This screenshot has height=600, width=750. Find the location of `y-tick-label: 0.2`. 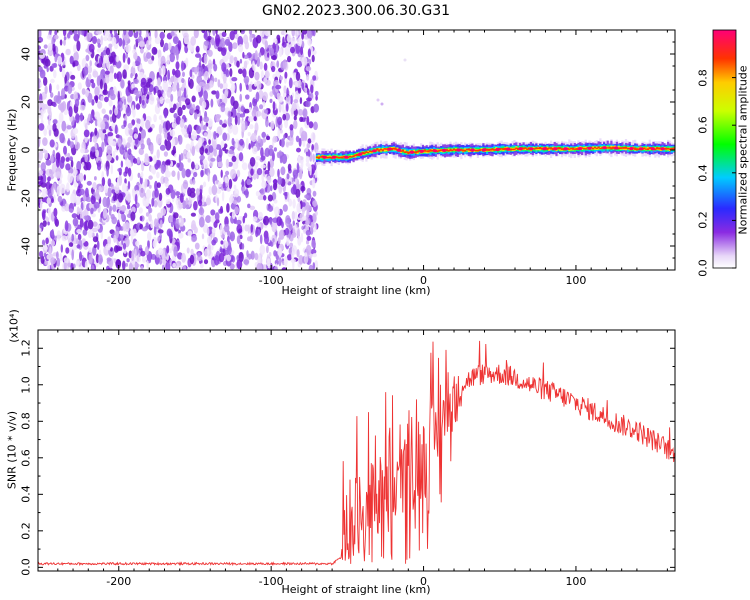

y-tick-label: 0.2 is located at coordinates (26, 531).